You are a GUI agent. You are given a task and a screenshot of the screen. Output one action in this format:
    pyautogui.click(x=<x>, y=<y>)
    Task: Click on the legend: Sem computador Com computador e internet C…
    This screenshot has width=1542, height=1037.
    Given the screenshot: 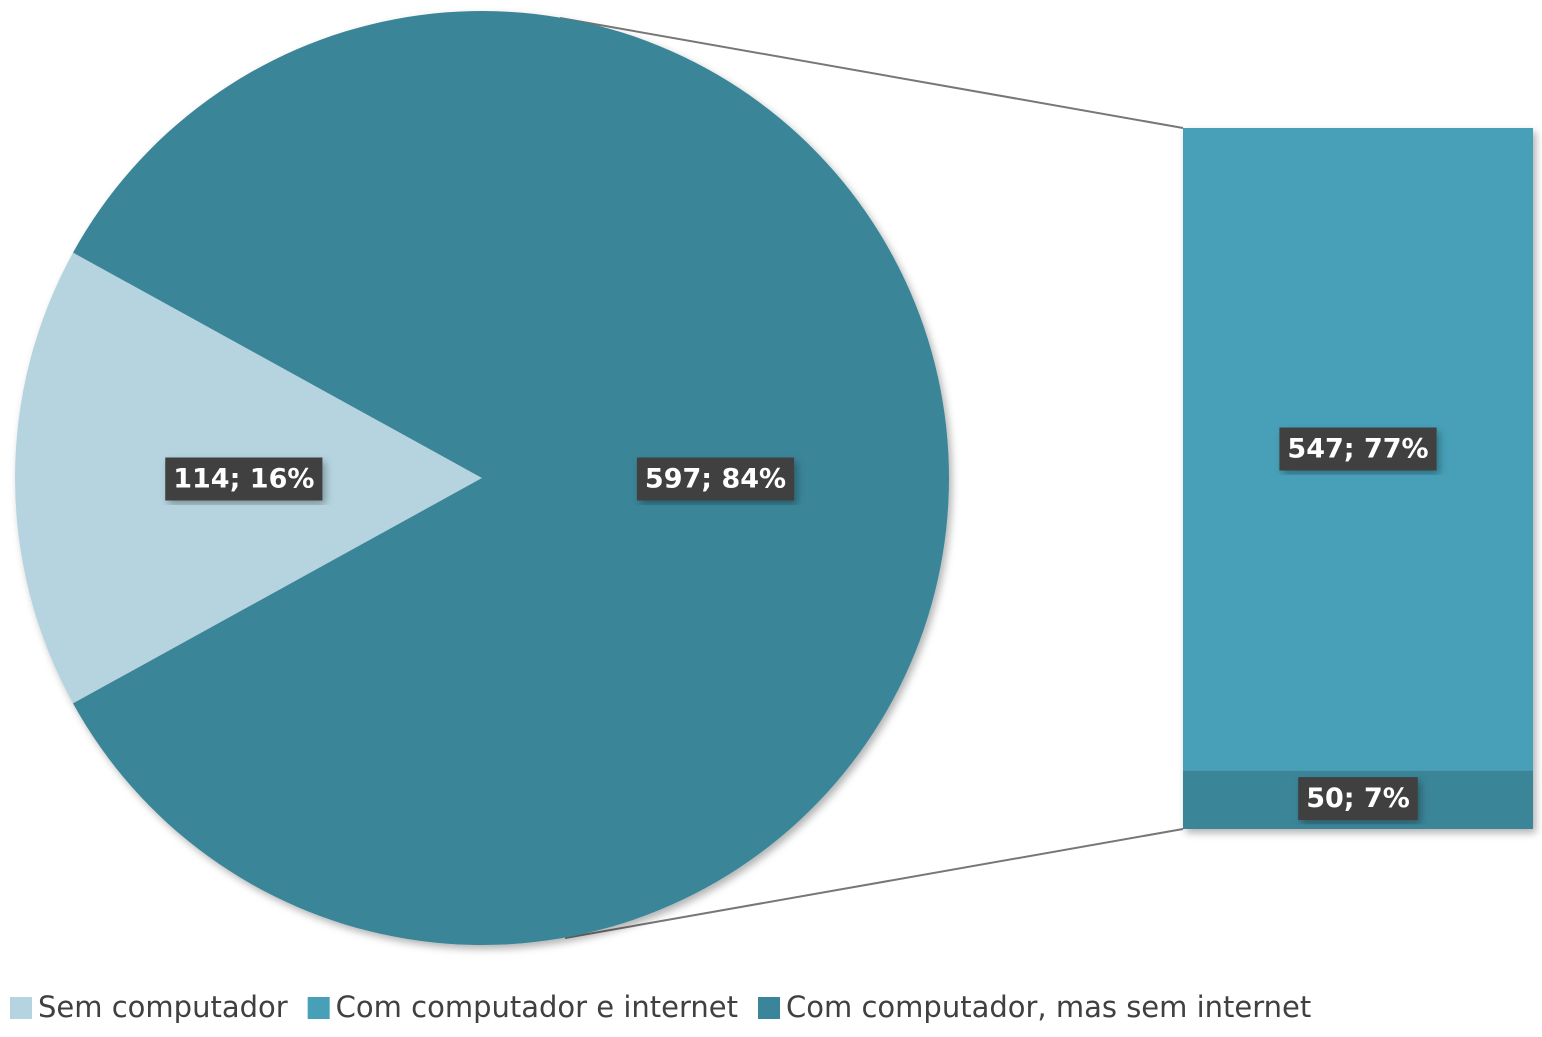 What is the action you would take?
    pyautogui.click(x=660, y=1007)
    